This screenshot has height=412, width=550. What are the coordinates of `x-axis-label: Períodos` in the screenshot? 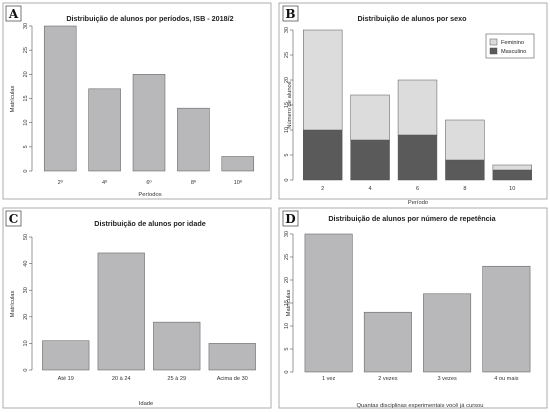 It's located at (149, 195).